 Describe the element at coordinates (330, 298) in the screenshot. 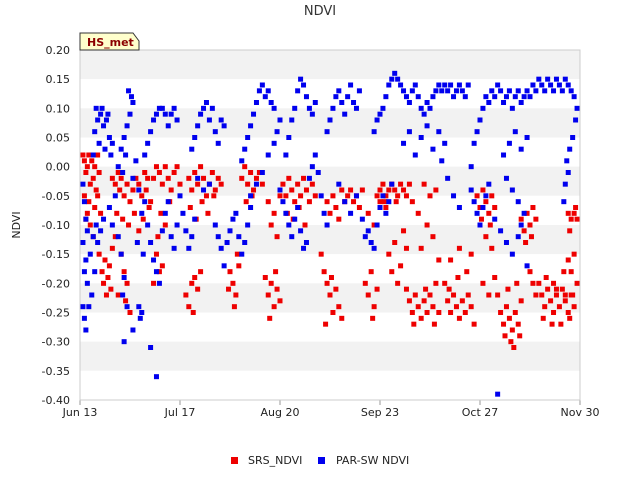

I see `grid-band` at that location.